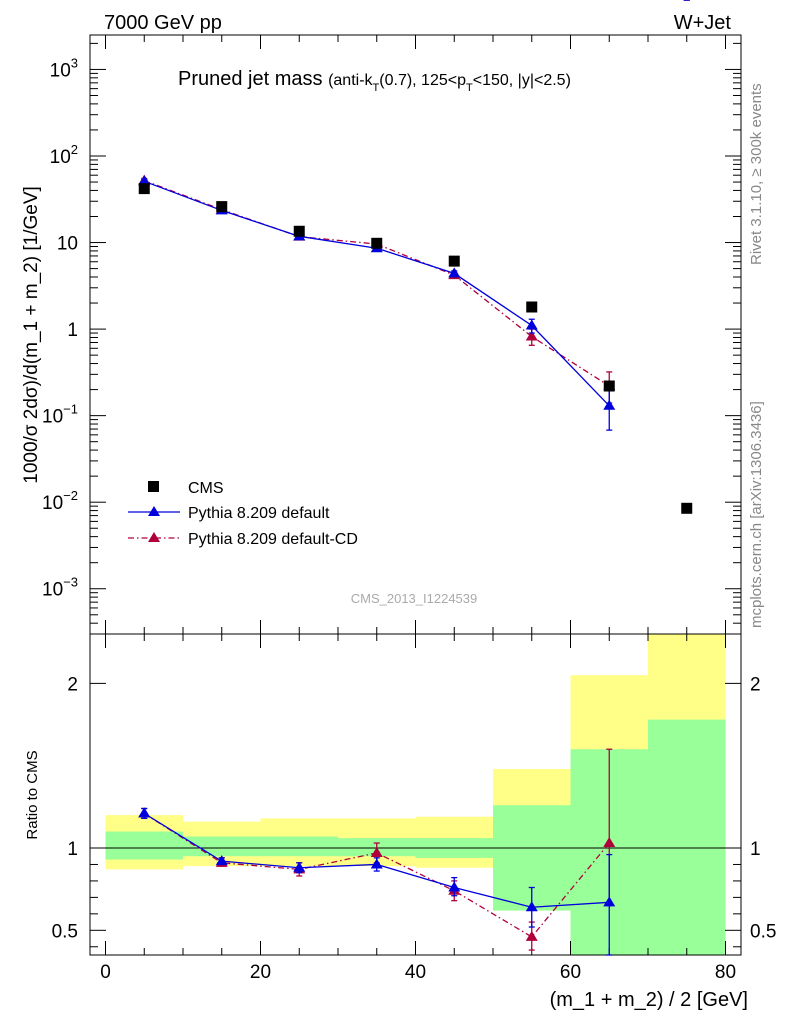 The height and width of the screenshot is (1024, 786). Describe the element at coordinates (273, 539) in the screenshot. I see `legend-cd-label: Pythia 8.209 default-CD` at that location.